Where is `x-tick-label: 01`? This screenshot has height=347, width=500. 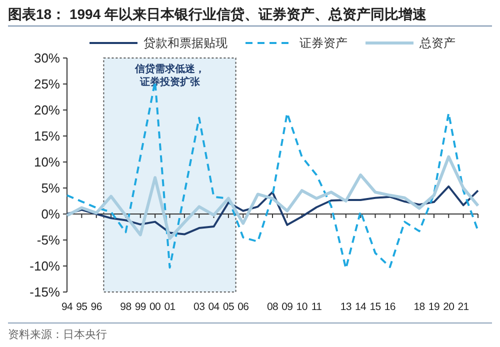
x-tick-label: 01 is located at coordinates (170, 307).